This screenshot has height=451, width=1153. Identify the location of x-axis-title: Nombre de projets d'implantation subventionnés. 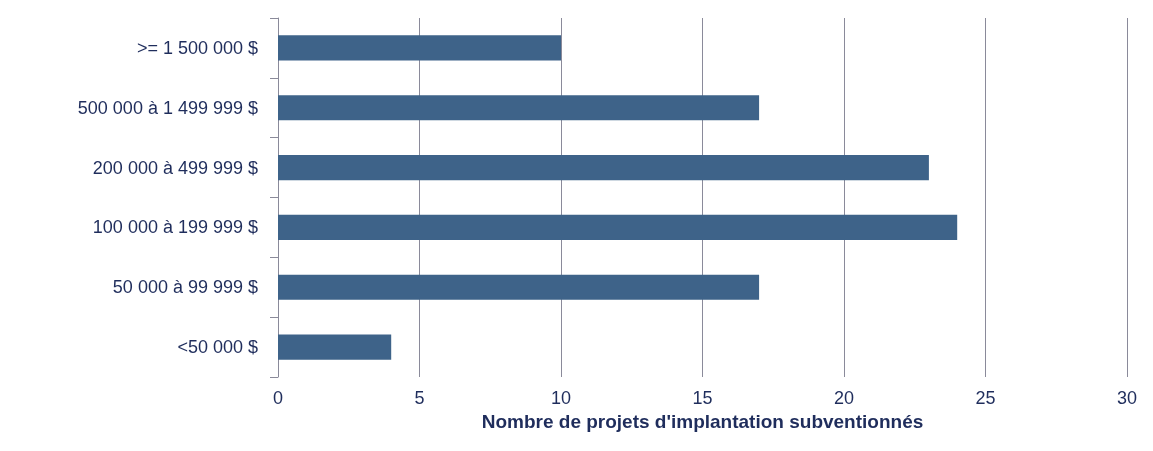
(702, 421).